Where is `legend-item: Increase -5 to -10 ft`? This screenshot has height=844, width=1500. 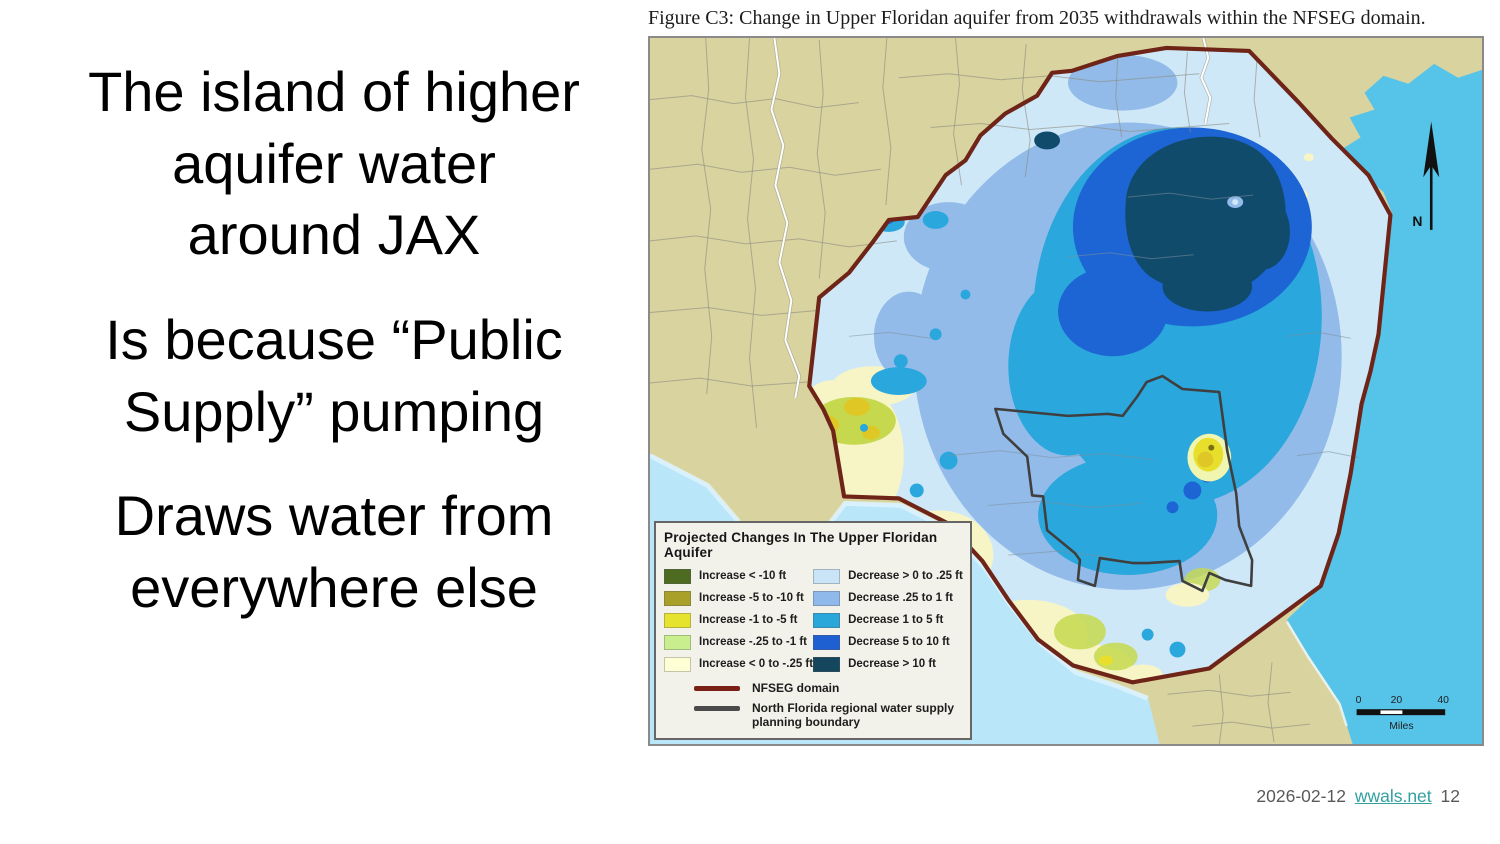 legend-item: Increase -5 to -10 ft is located at coordinates (738, 598).